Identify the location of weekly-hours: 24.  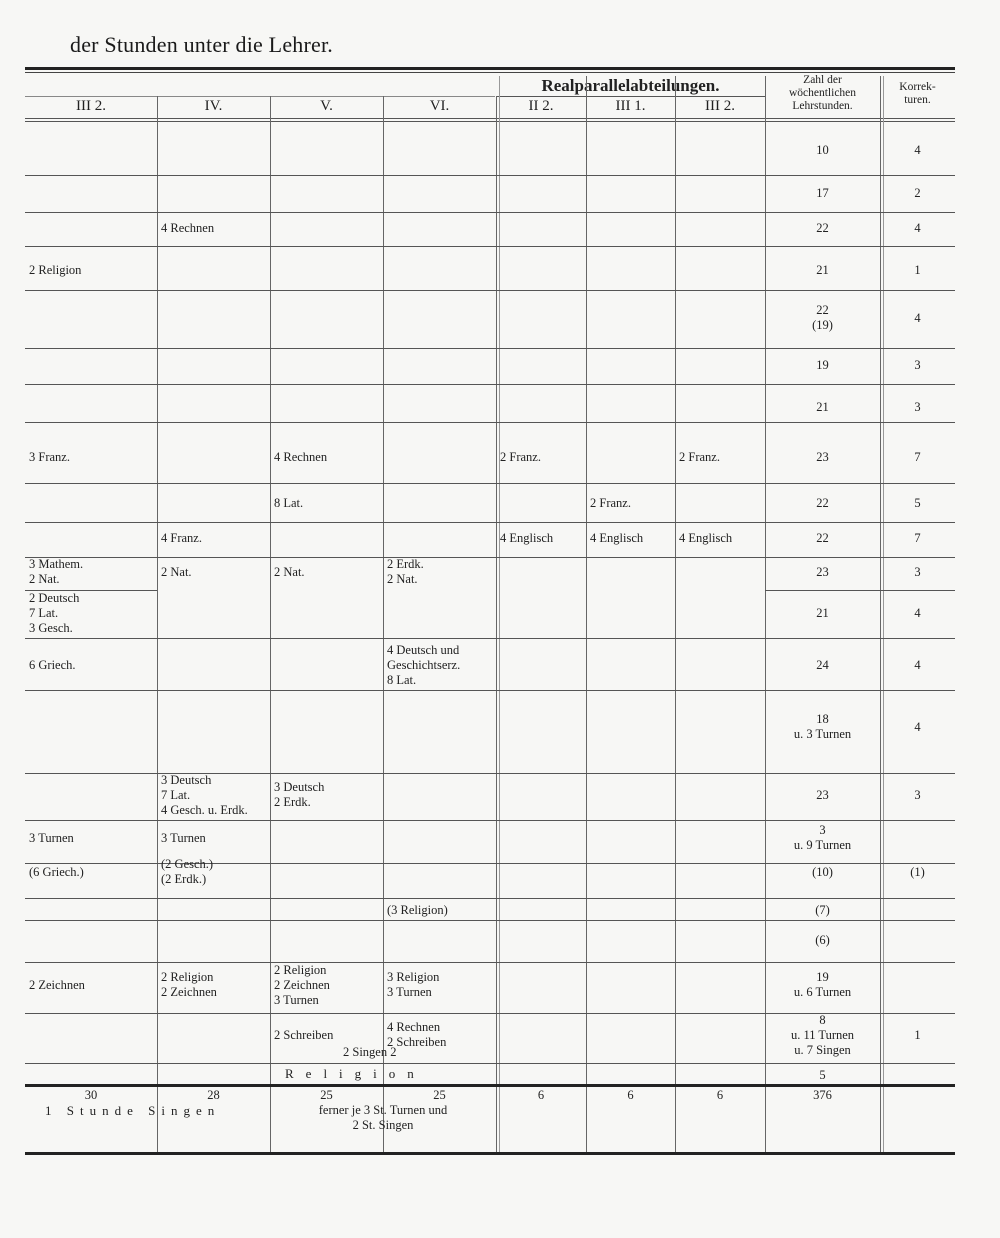
(822, 664).